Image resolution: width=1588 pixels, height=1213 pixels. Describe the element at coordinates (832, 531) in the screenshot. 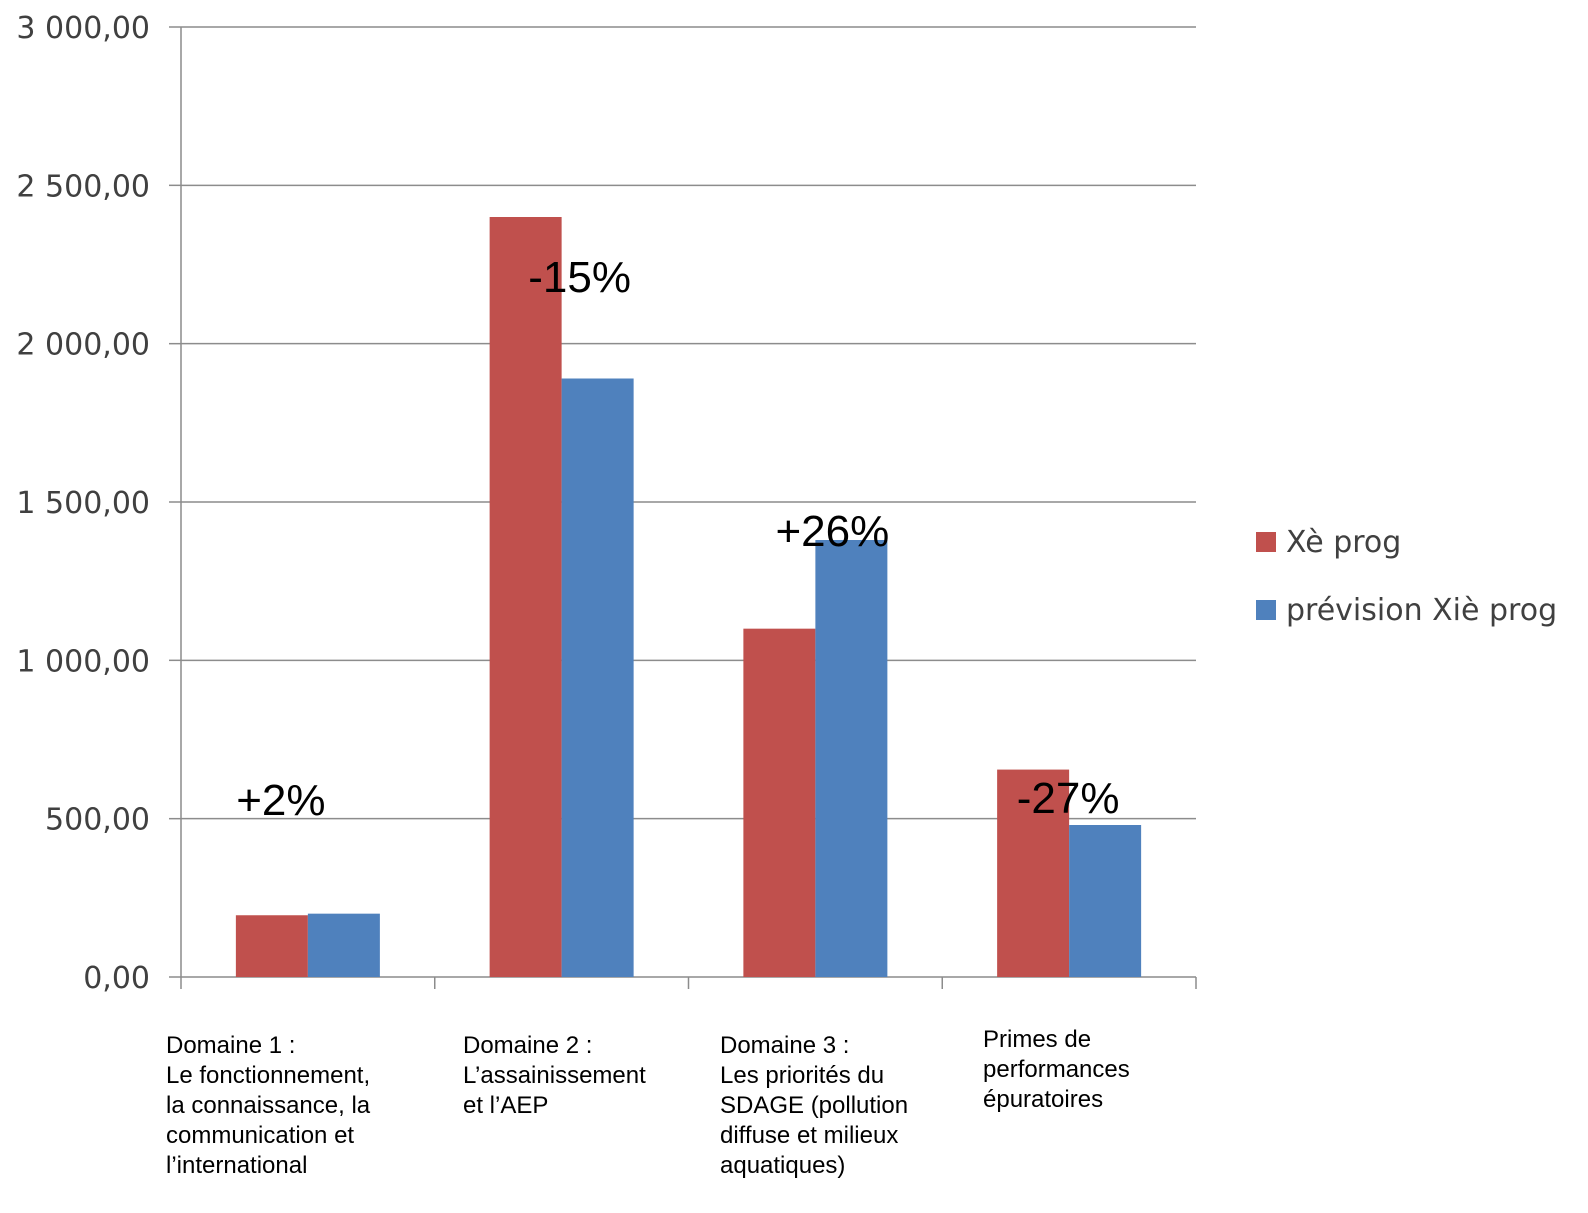

I see `change-annotation: +26%` at that location.